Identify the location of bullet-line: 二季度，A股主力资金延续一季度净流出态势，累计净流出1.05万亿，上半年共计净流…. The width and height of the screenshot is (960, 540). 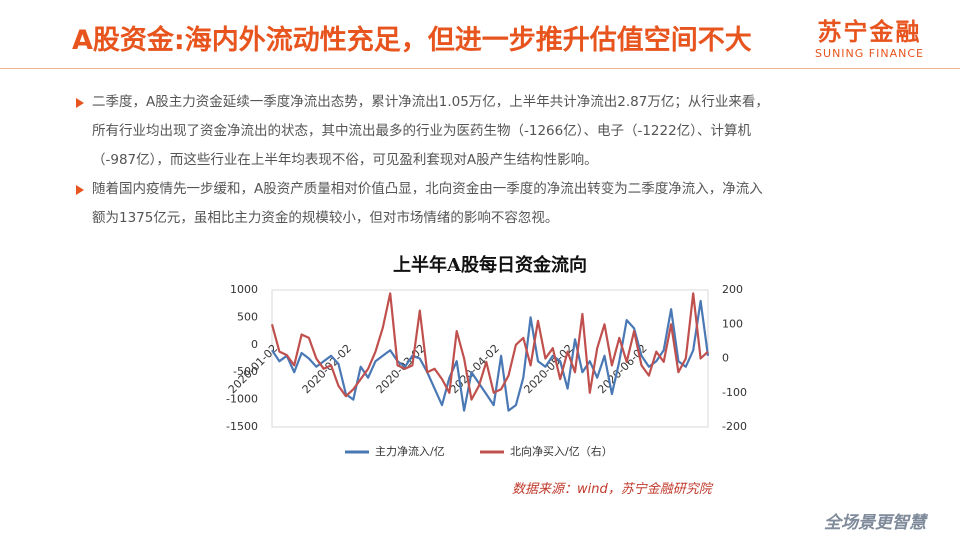
(430, 102).